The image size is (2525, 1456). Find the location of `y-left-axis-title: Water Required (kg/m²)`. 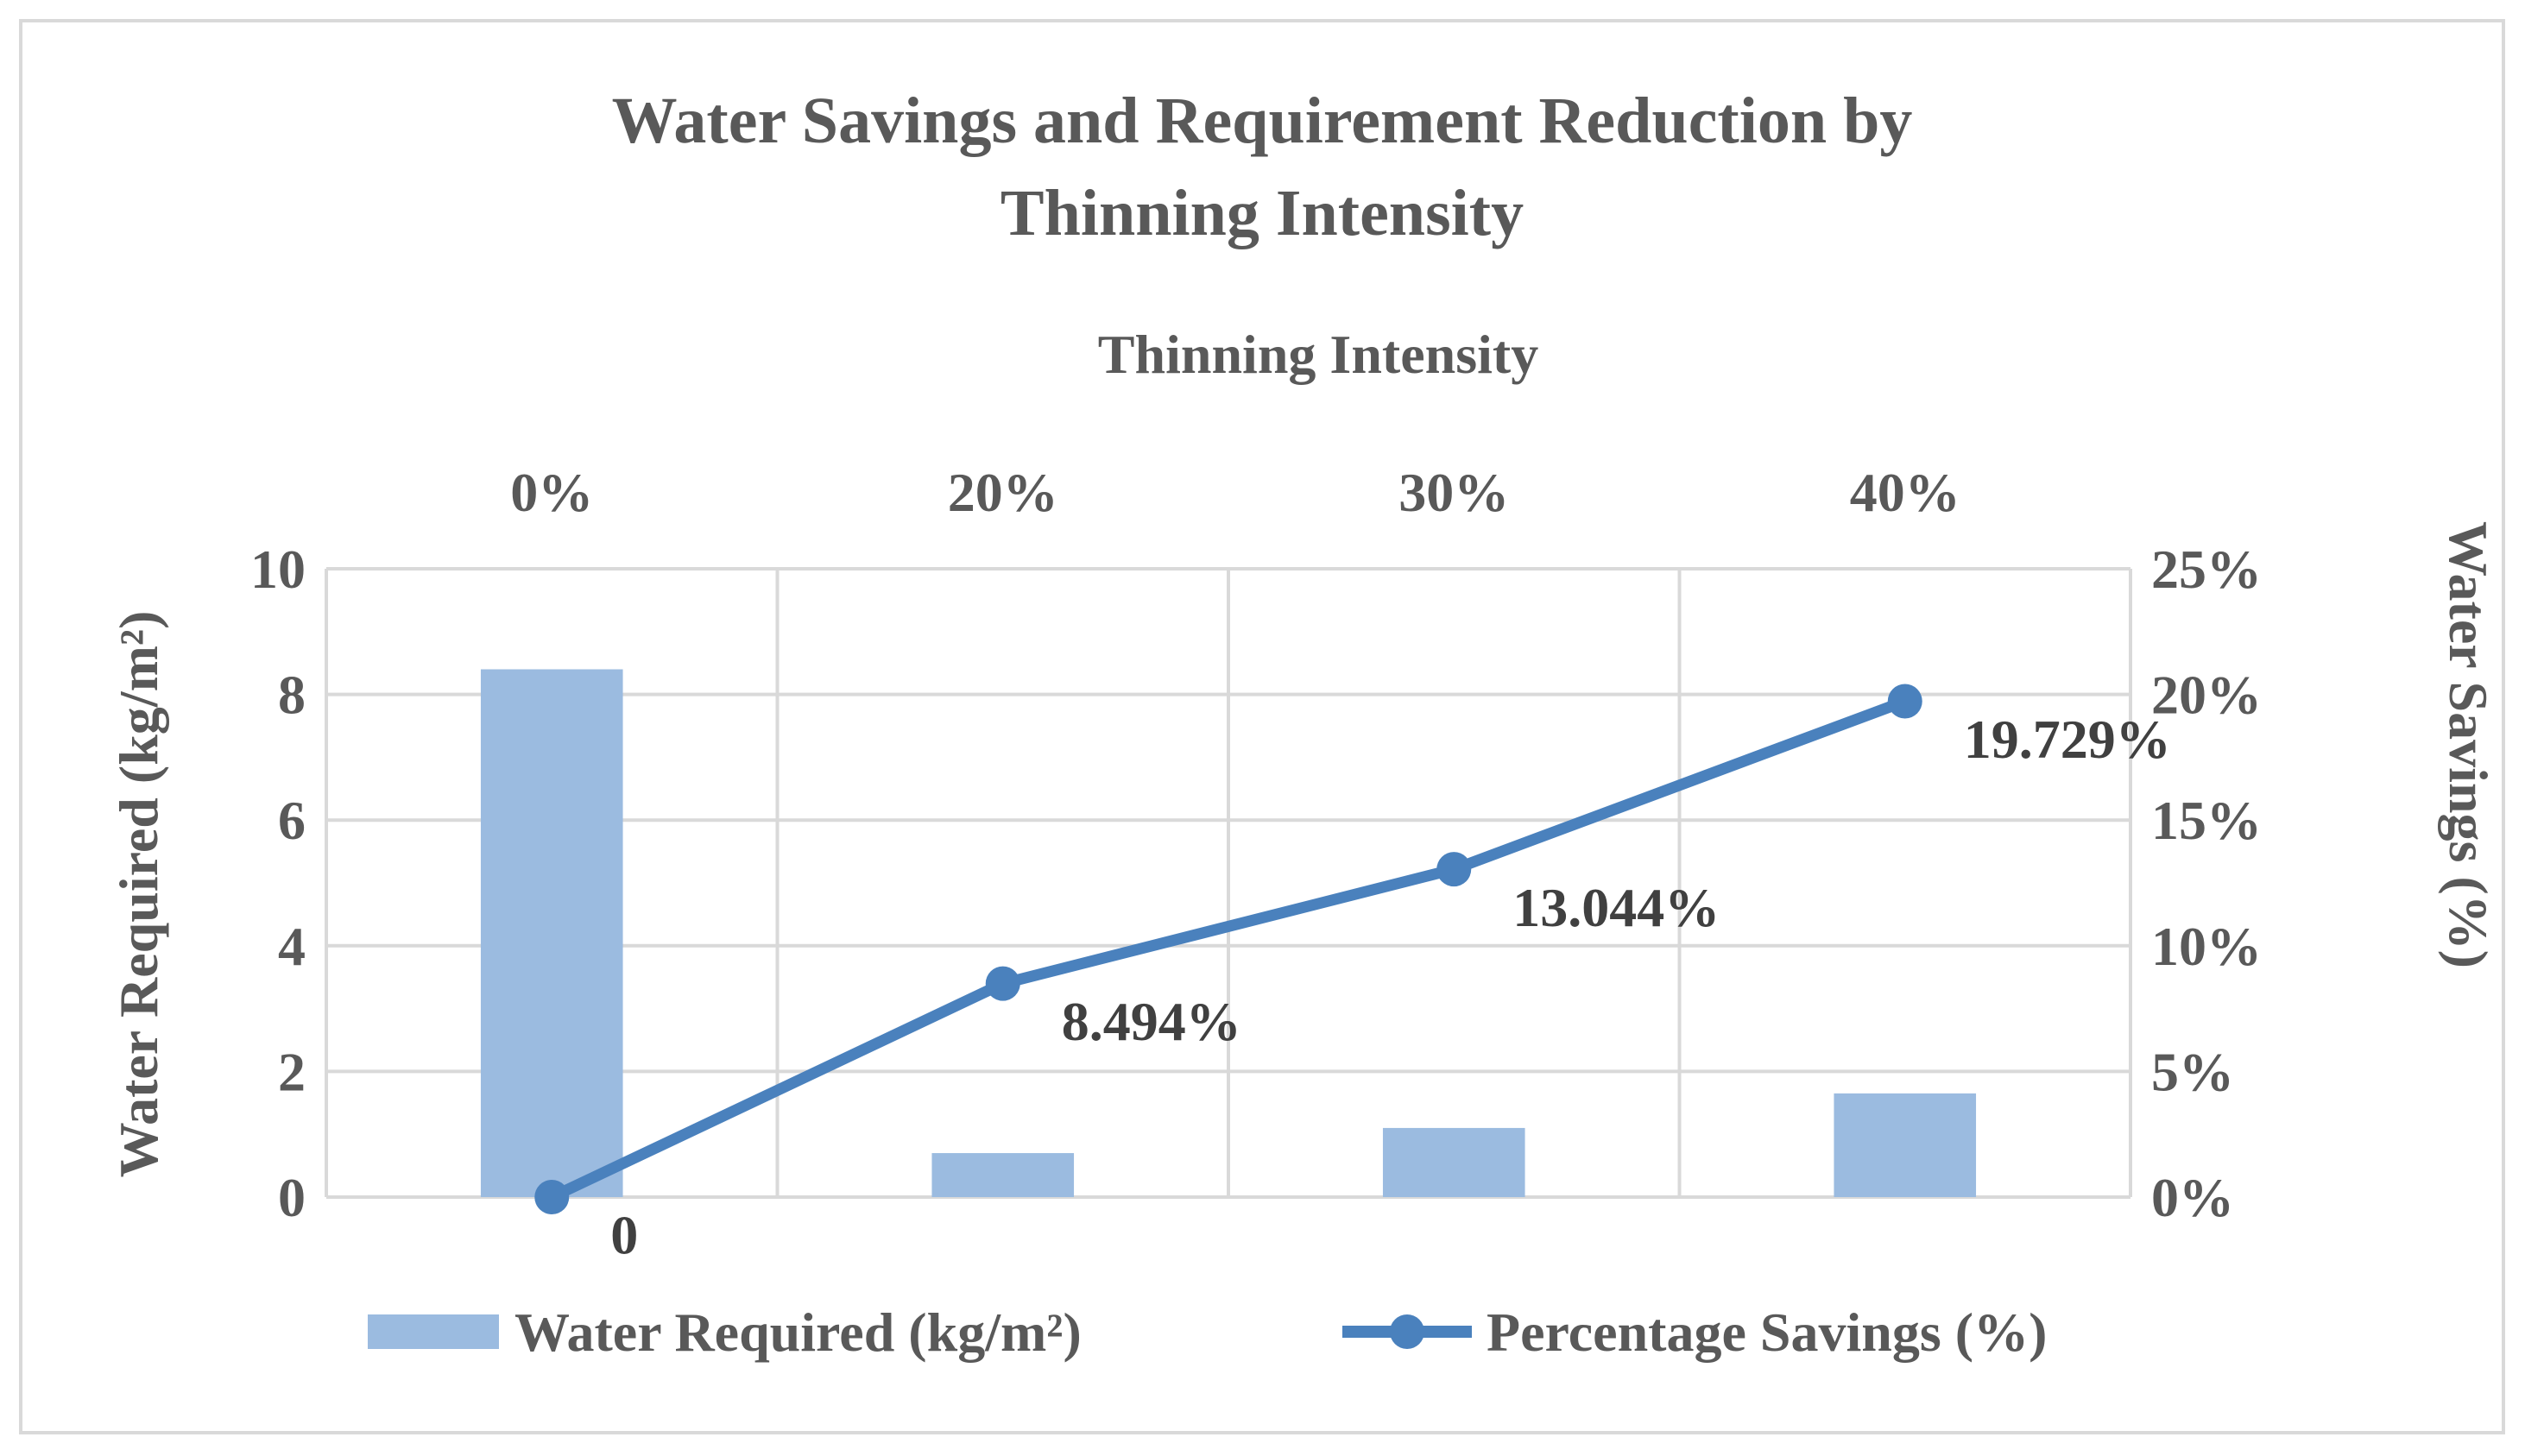

y-left-axis-title: Water Required (kg/m²) is located at coordinates (138, 895).